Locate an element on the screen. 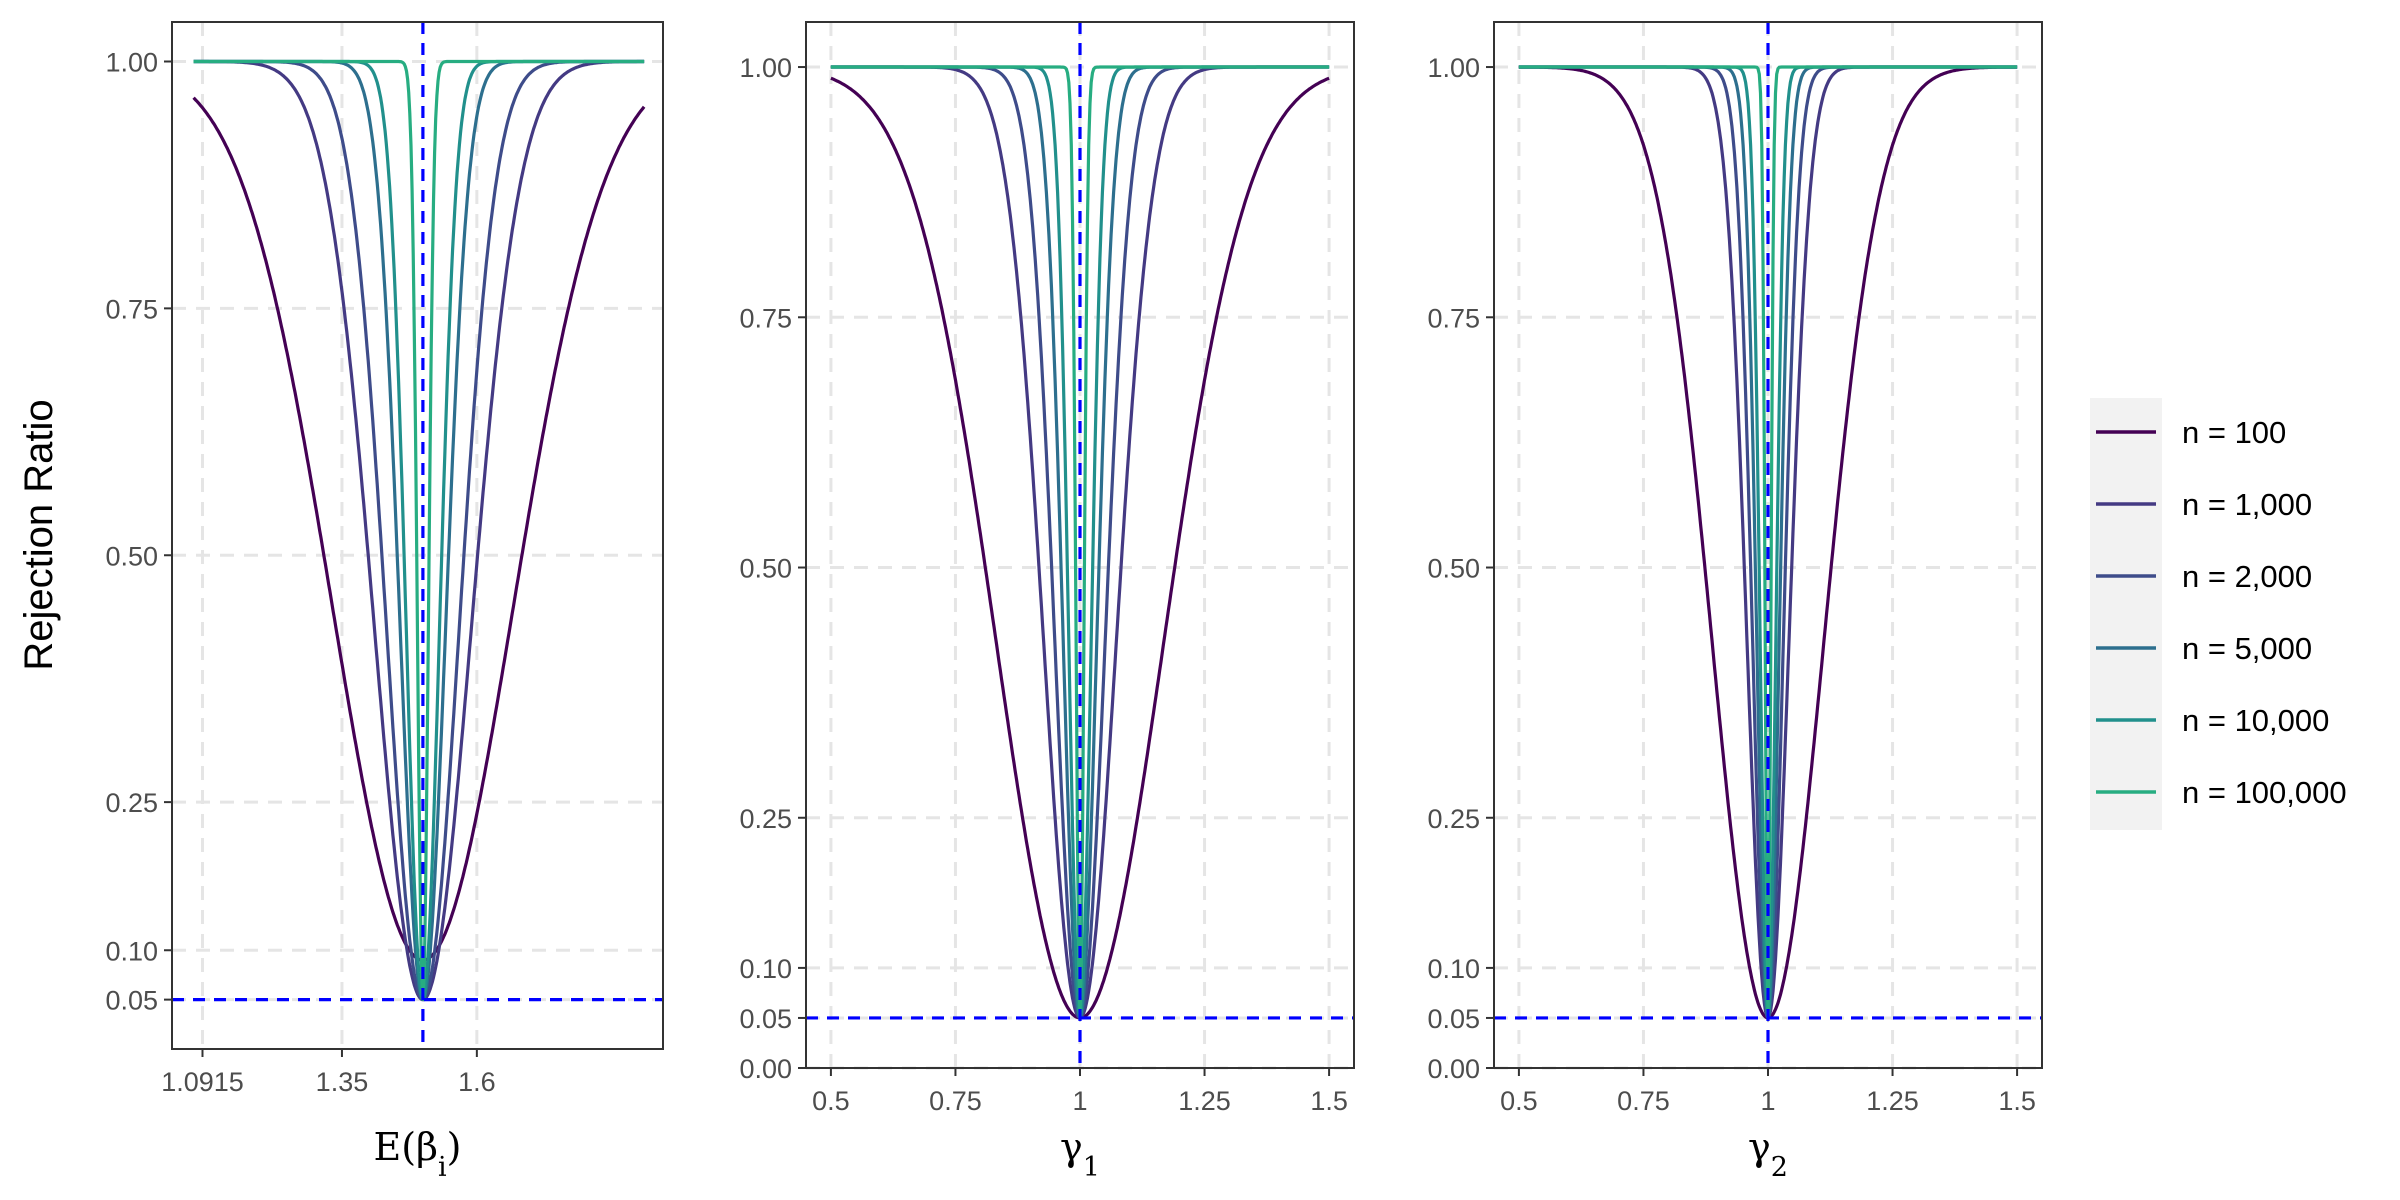 This screenshot has width=2400, height=1200. legend-key-background is located at coordinates (2126, 614).